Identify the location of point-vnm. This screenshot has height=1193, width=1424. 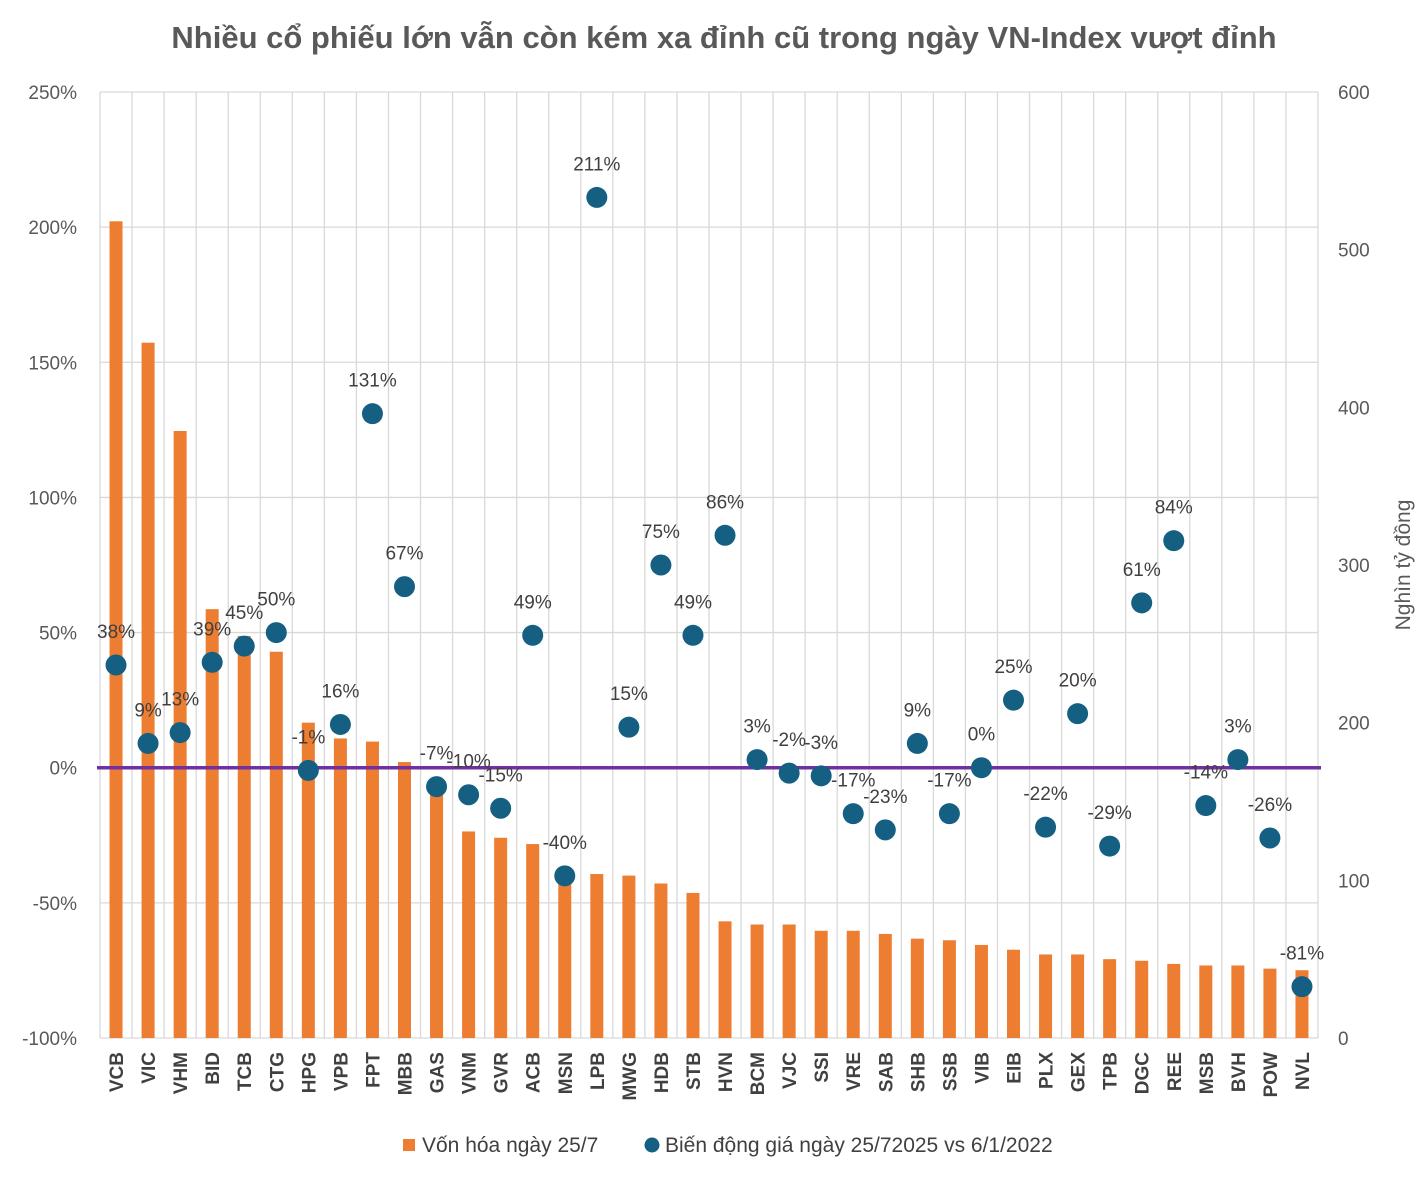
(469, 795).